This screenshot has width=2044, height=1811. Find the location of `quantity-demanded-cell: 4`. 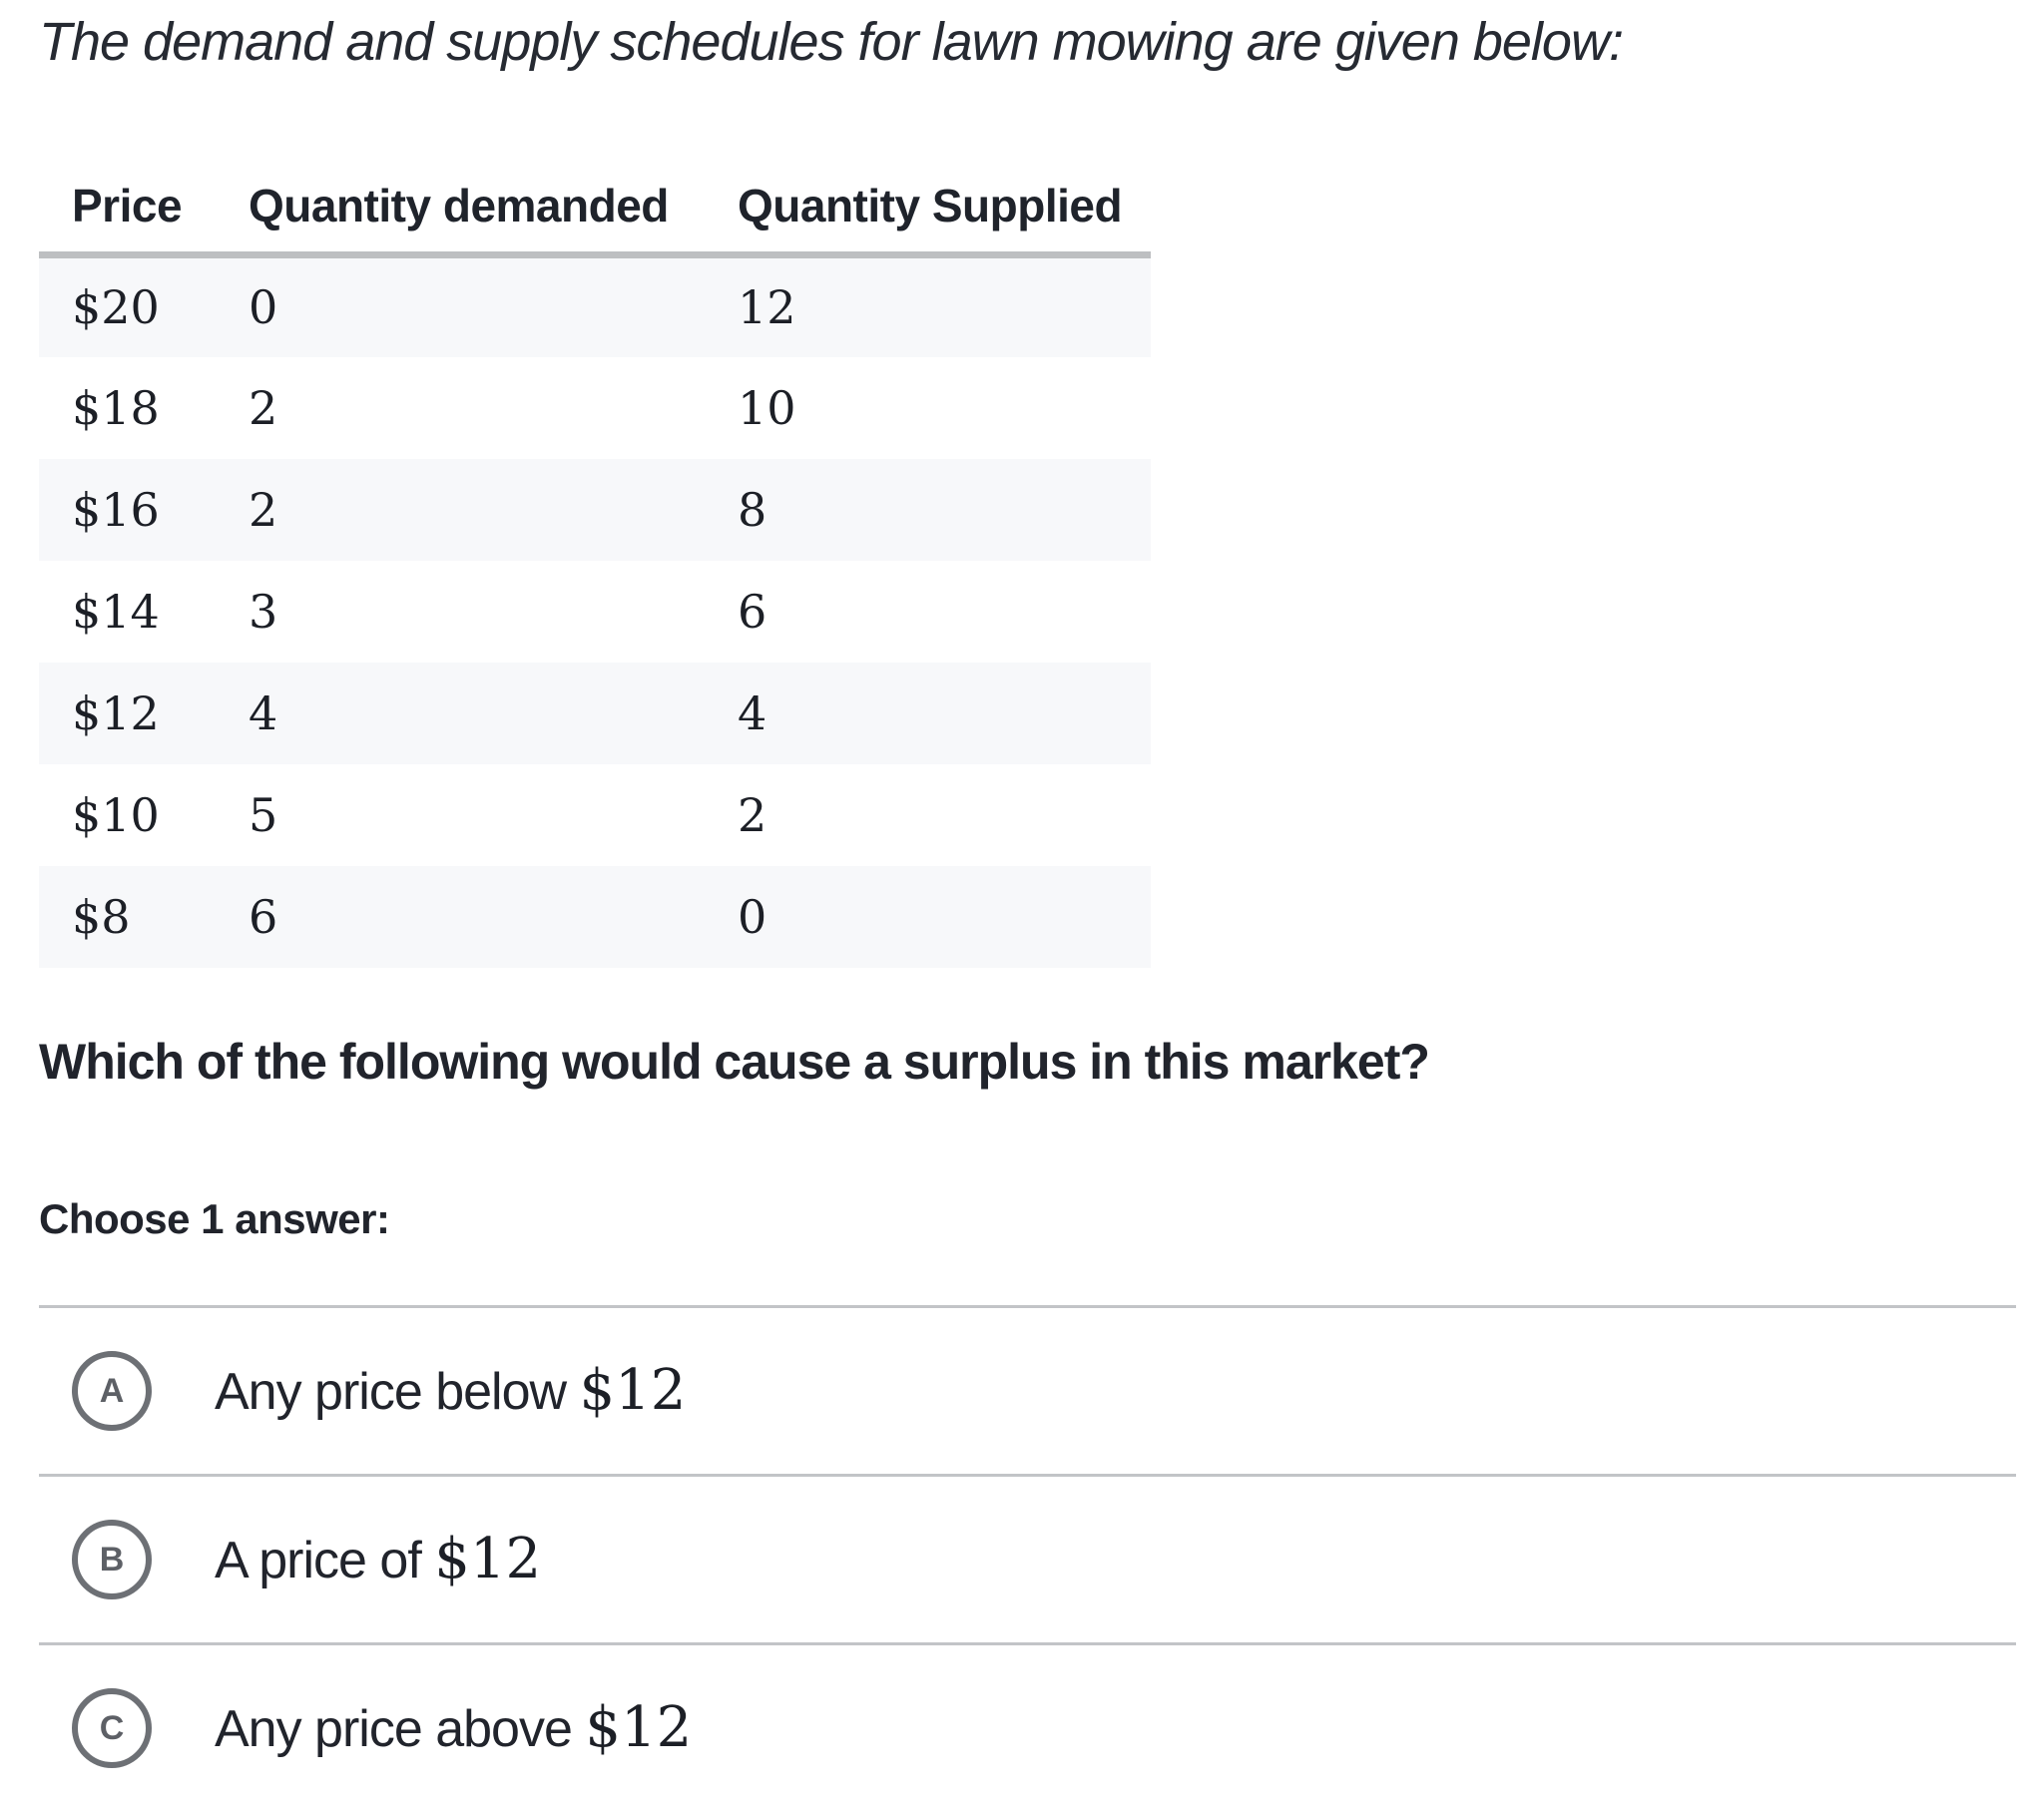

quantity-demanded-cell: 4 is located at coordinates (263, 712).